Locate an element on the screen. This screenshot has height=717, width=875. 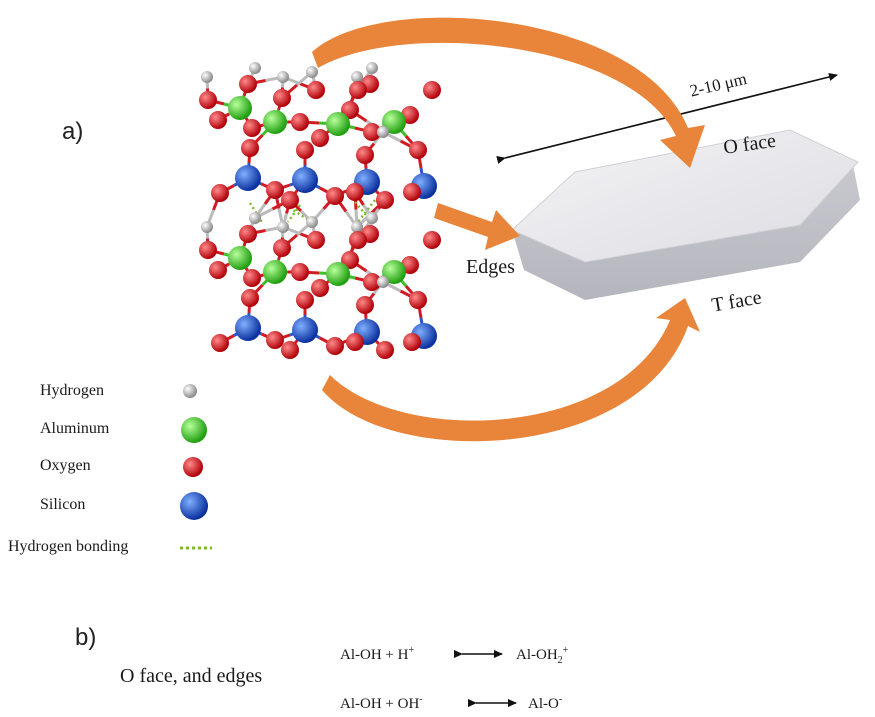
hydrogen-bond is located at coordinates (294, 213).